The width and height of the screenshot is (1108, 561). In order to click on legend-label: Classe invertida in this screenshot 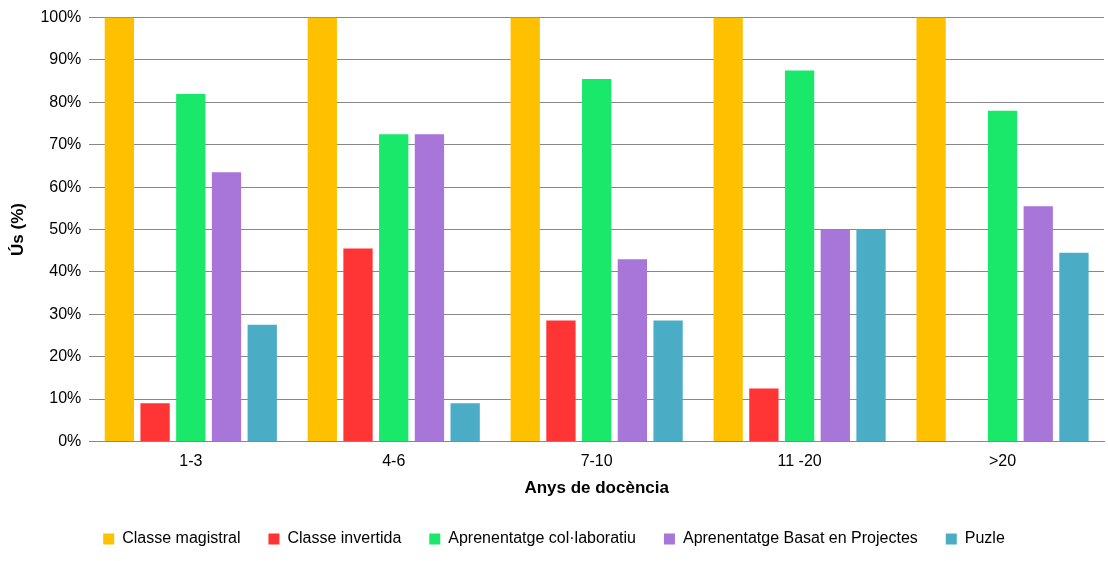, I will do `click(344, 538)`.